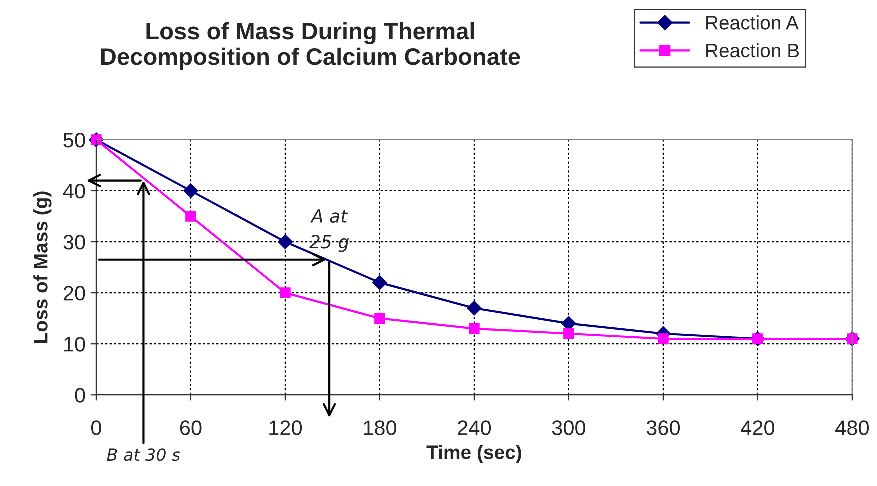 This screenshot has width=877, height=486. What do you see at coordinates (569, 428) in the screenshot?
I see `x-tick-label: 300` at bounding box center [569, 428].